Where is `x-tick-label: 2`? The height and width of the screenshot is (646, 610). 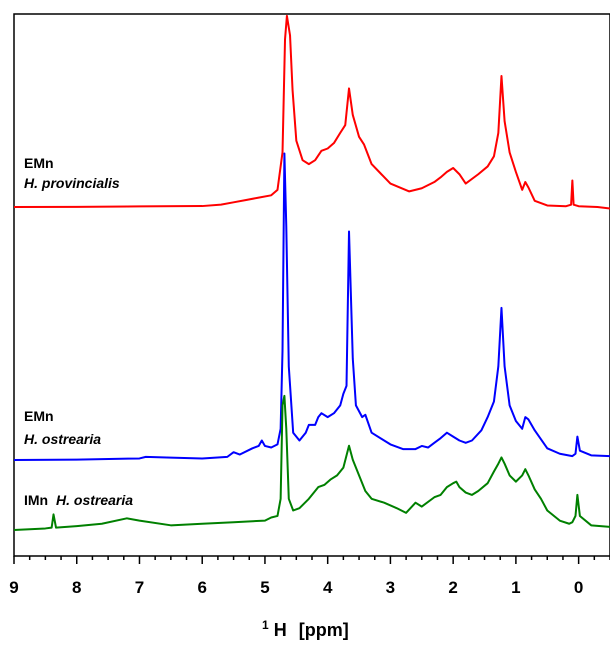 x-tick-label: 2 is located at coordinates (452, 587).